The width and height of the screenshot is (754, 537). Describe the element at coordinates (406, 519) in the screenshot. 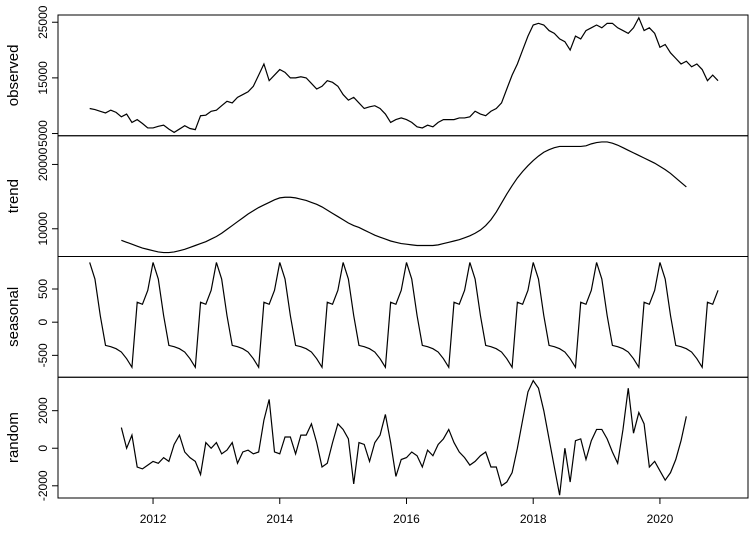

I see `x-tick-label: 2016` at that location.